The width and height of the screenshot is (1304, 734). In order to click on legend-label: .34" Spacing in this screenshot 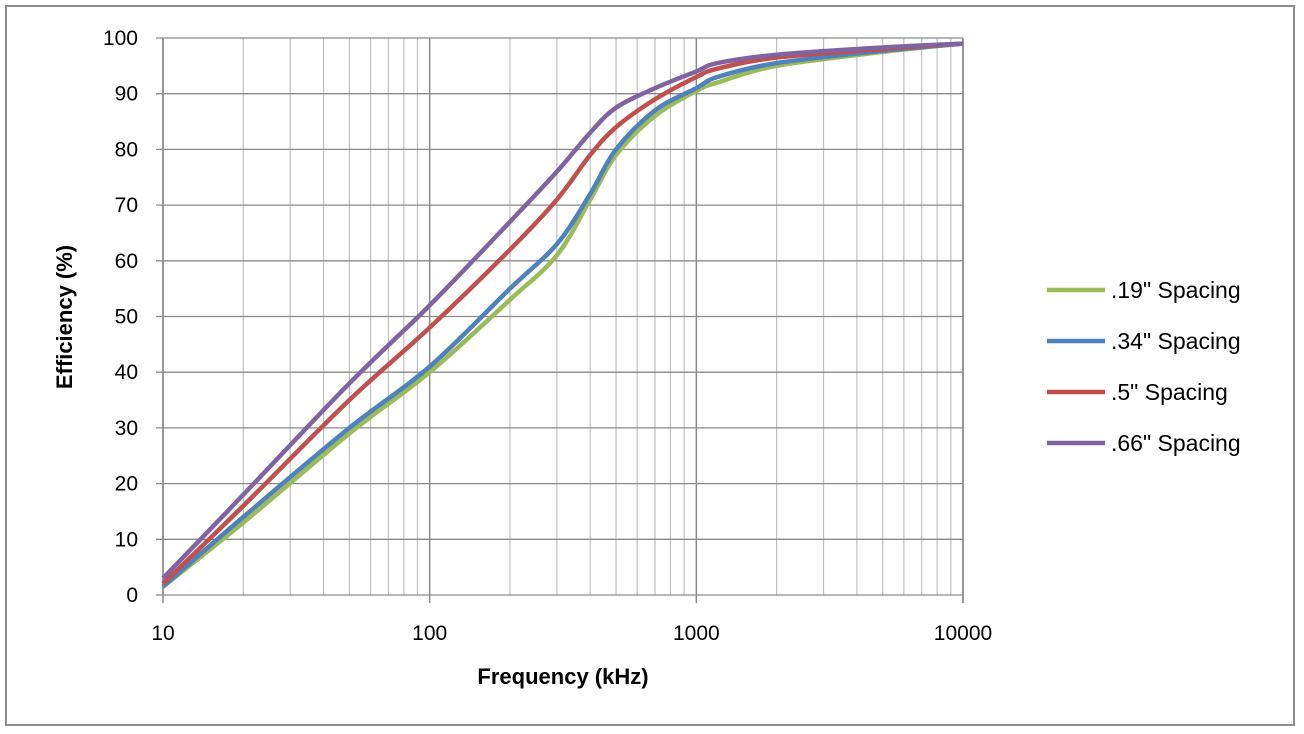, I will do `click(1176, 341)`.